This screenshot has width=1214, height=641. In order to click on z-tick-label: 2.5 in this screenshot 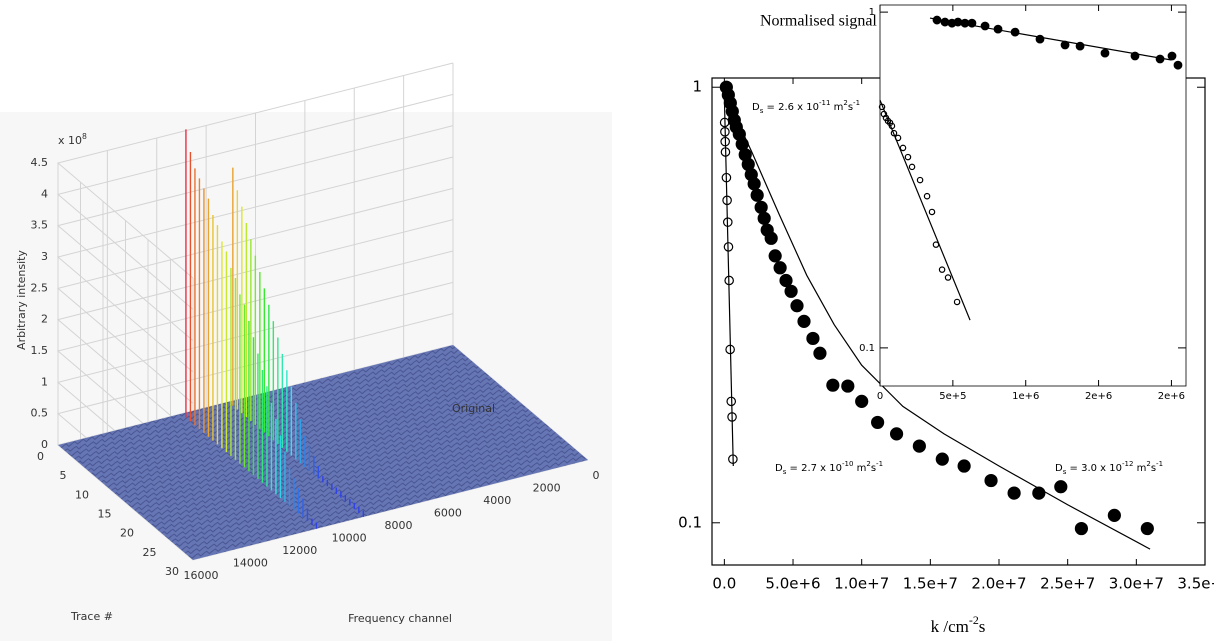, I will do `click(40, 287)`.